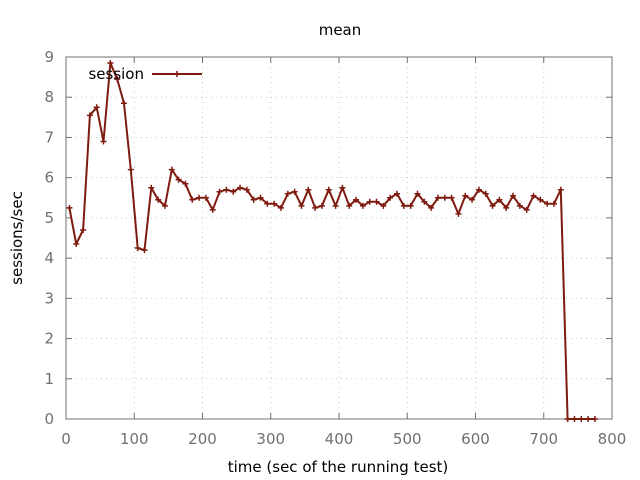 The width and height of the screenshot is (640, 480). I want to click on legend: session, so click(145, 74).